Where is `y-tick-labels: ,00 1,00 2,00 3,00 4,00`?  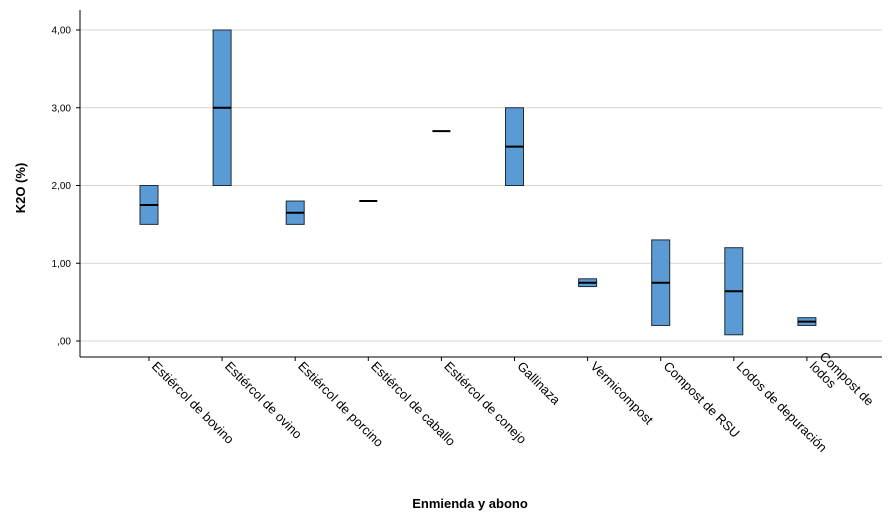 y-tick-labels: ,00 1,00 2,00 3,00 4,00 is located at coordinates (62, 187).